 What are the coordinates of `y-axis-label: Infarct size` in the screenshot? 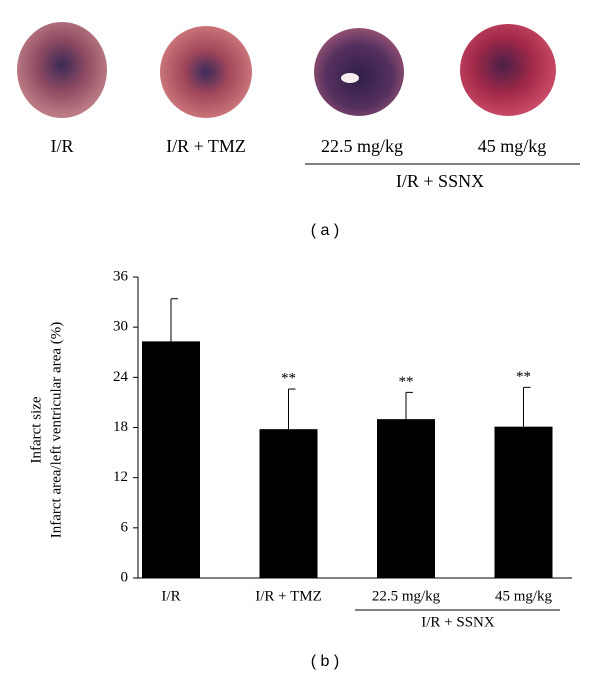 It's located at (36, 429).